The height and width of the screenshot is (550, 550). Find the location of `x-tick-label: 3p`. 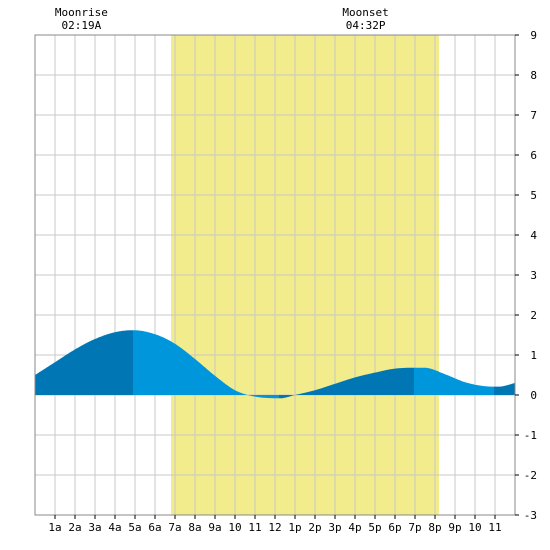

x-tick-label: 3p is located at coordinates (334, 527).